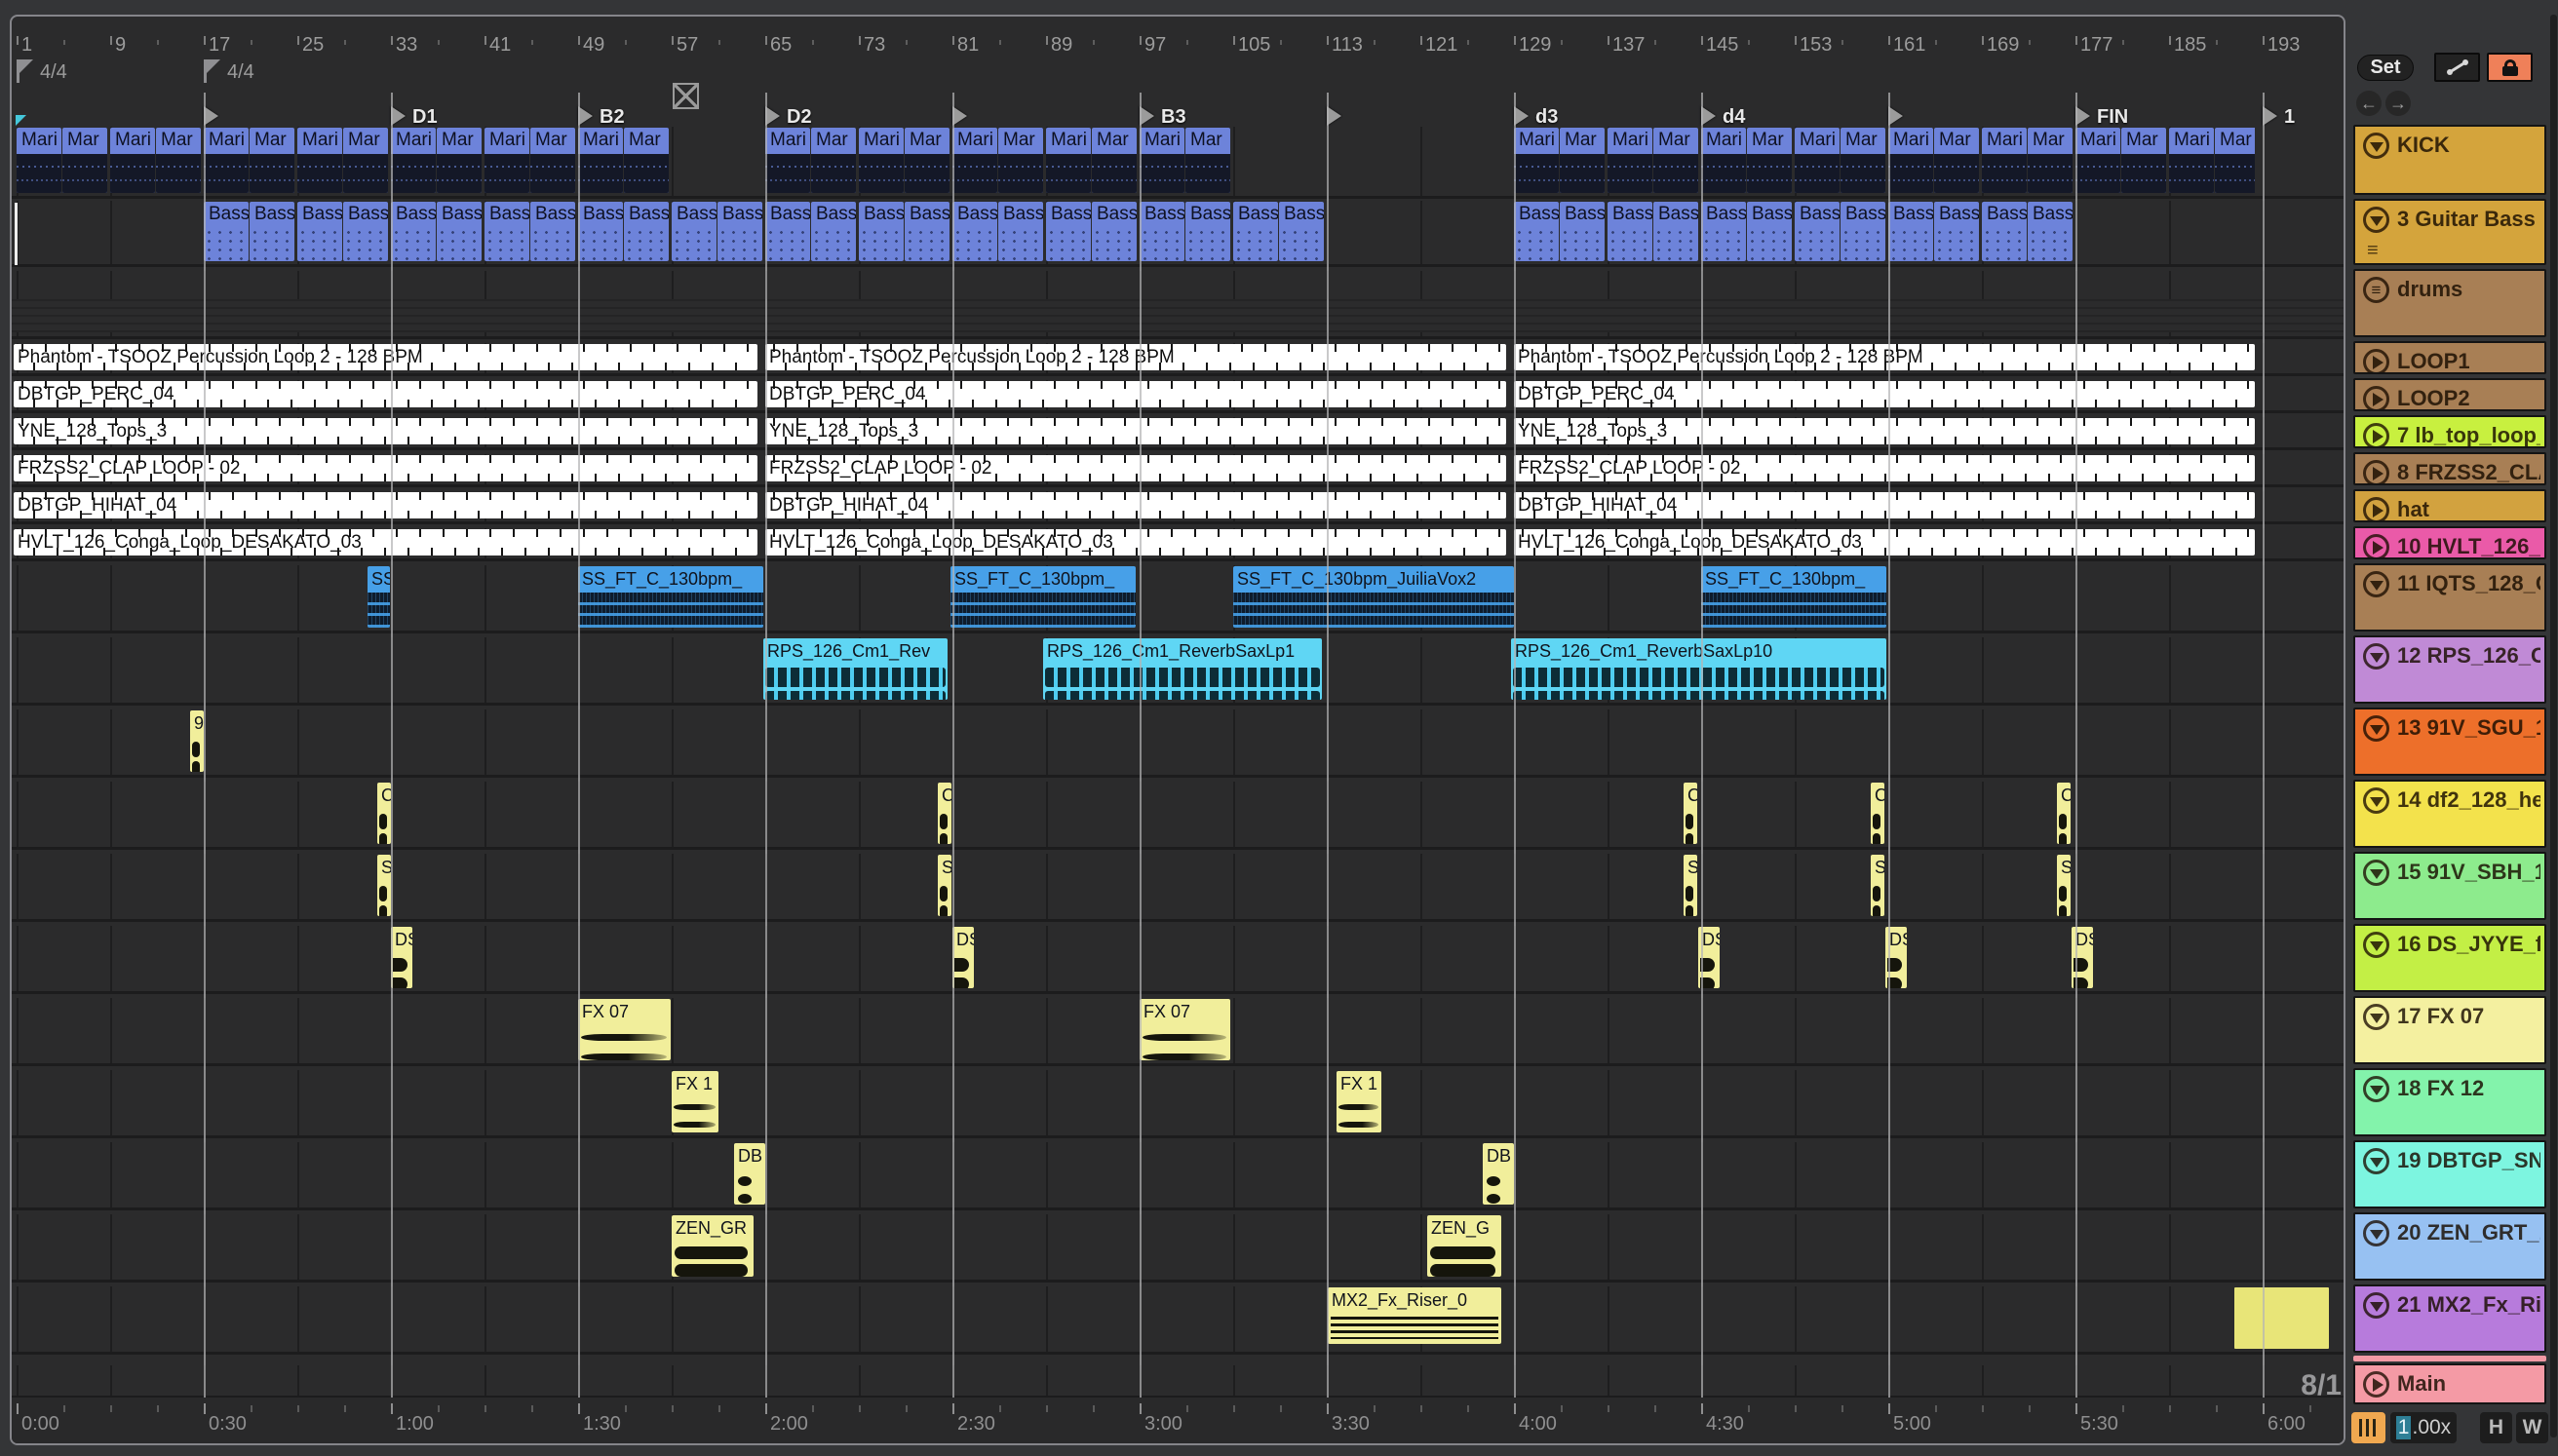 The height and width of the screenshot is (1456, 2558). Describe the element at coordinates (21, 120) in the screenshot. I see `arrangement-start-marker` at that location.